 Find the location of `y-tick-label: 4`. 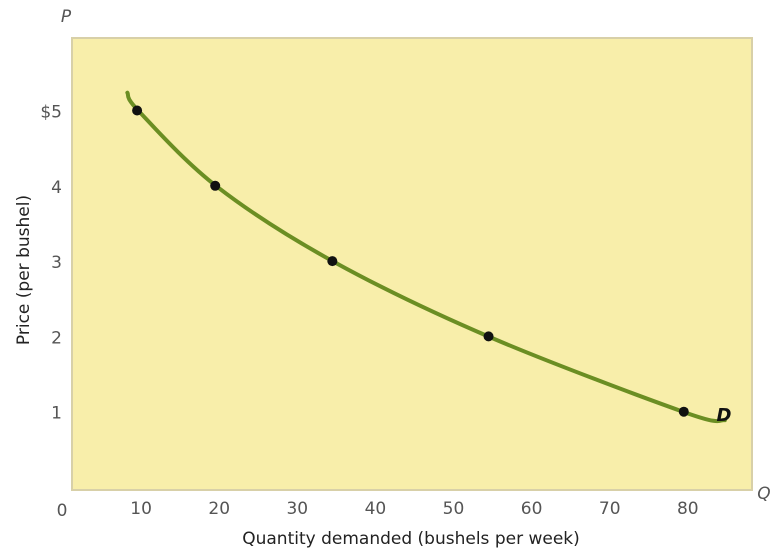

y-tick-label: 4 is located at coordinates (56, 188).